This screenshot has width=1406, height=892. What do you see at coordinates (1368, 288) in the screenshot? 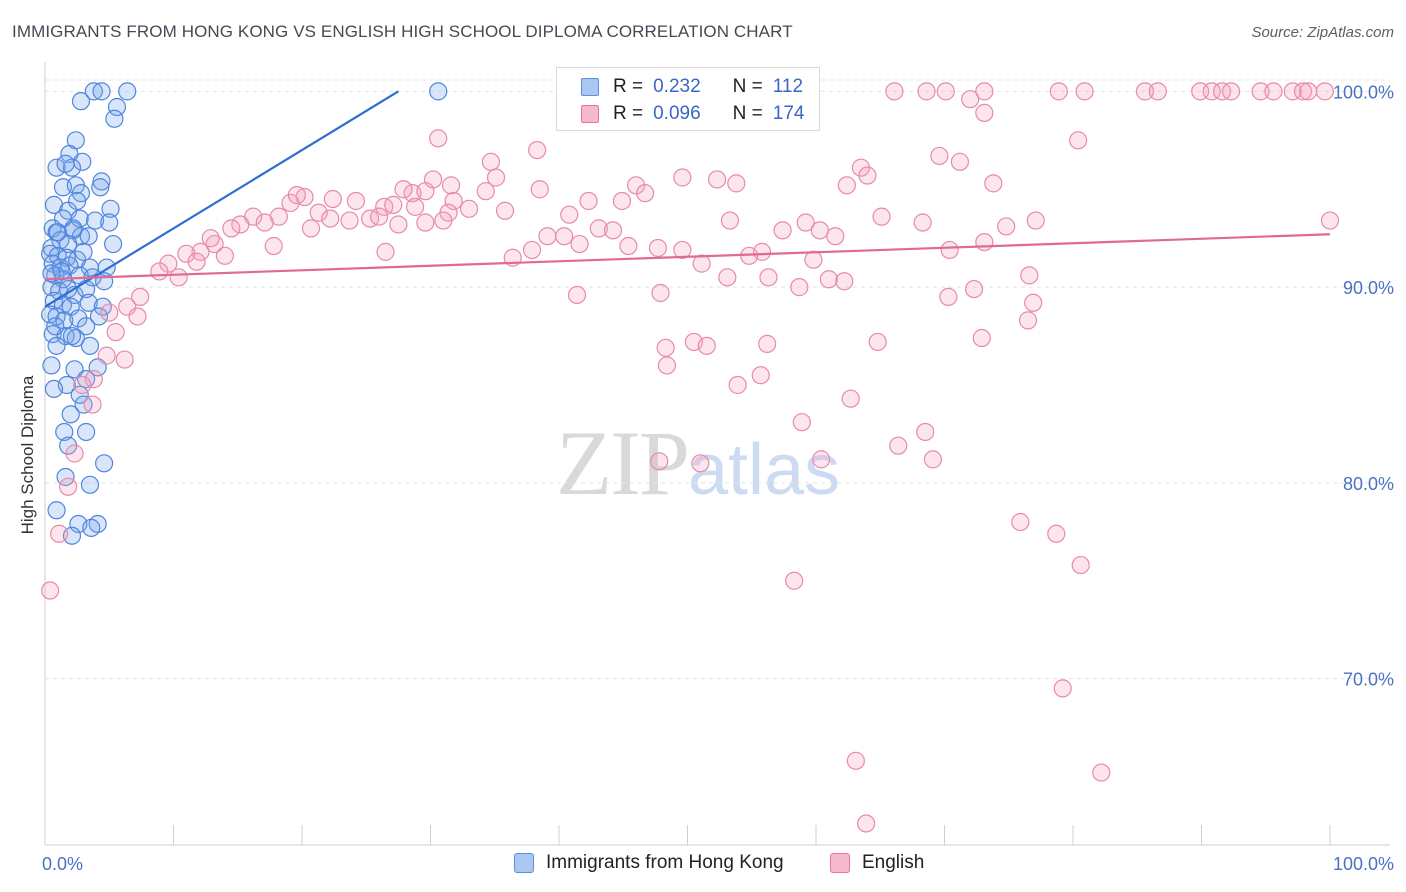
I see `y-tick-label: 90.0%` at bounding box center [1368, 288].